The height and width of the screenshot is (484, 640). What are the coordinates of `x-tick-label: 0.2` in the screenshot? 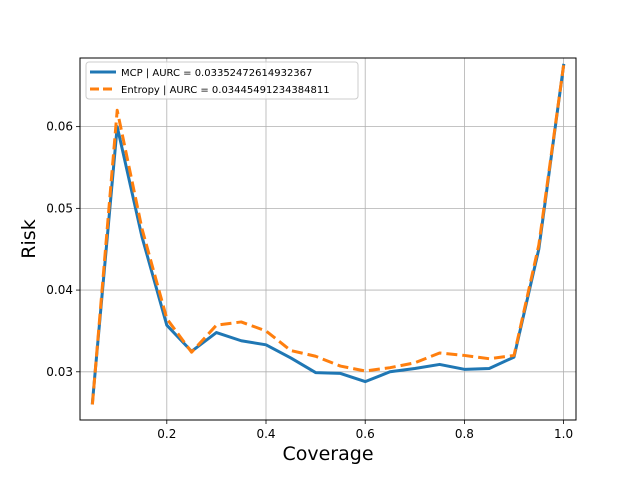 It's located at (166, 434).